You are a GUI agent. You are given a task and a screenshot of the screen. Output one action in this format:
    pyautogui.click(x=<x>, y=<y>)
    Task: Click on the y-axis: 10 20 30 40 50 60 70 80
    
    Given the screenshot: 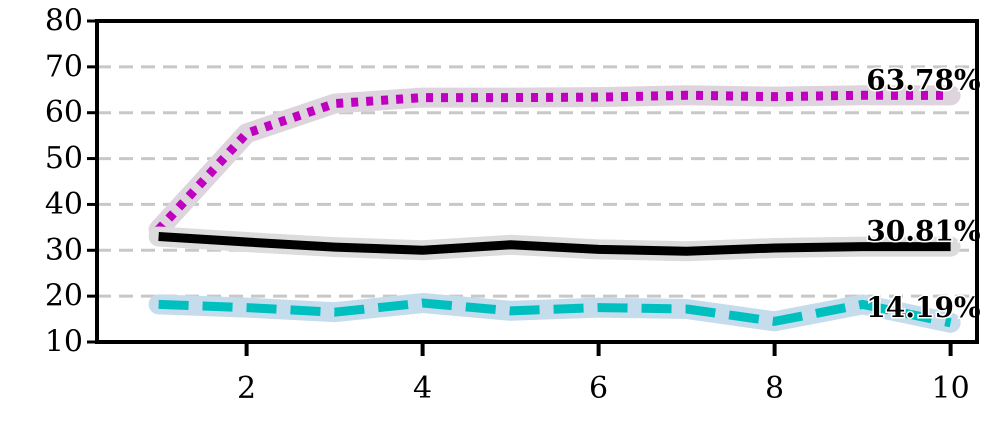 What is the action you would take?
    pyautogui.click(x=71, y=182)
    